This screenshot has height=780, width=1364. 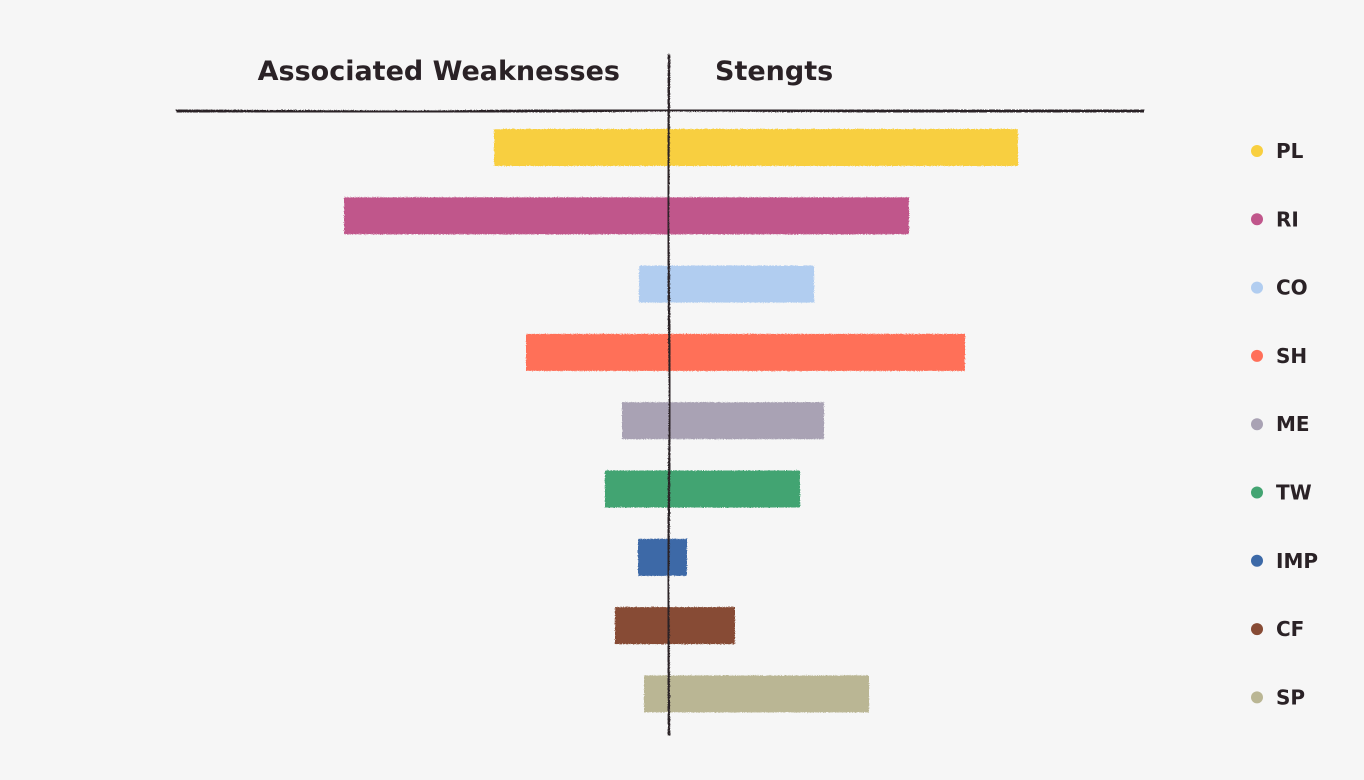 What do you see at coordinates (637, 489) in the screenshot?
I see `bar-weakness-tw` at bounding box center [637, 489].